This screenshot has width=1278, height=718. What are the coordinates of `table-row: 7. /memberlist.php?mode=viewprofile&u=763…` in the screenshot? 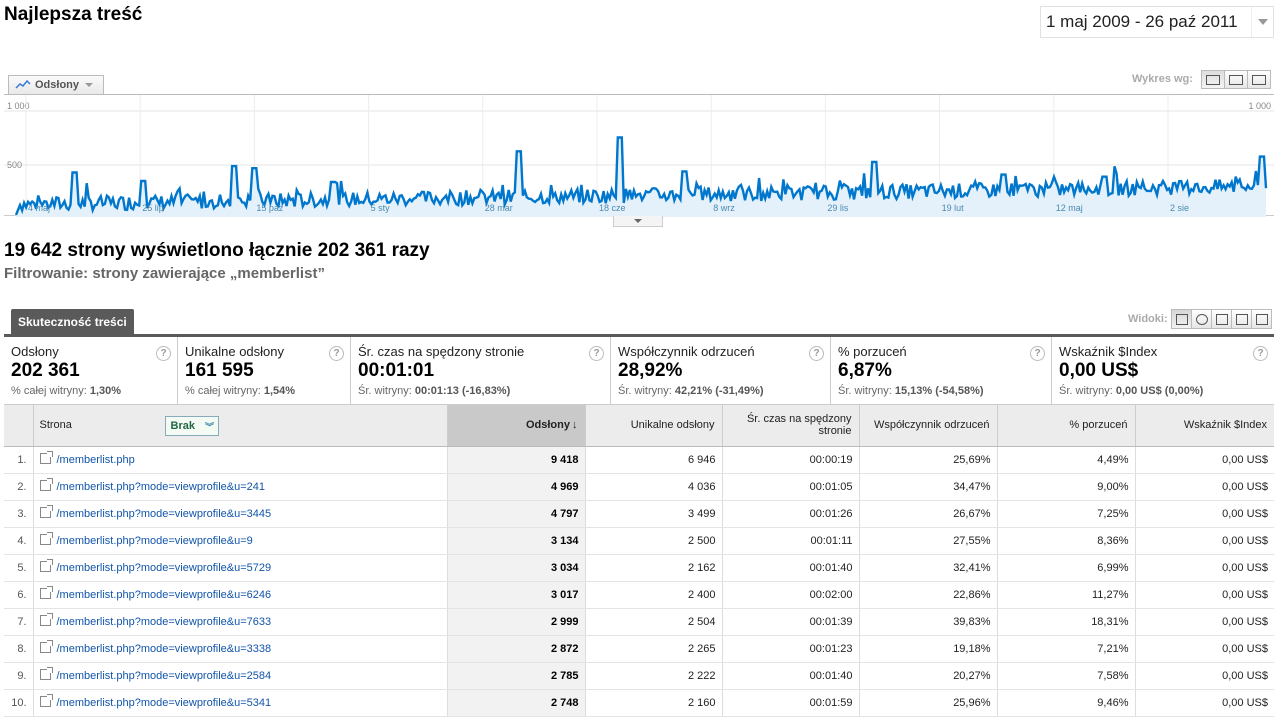 It's located at (639, 622).